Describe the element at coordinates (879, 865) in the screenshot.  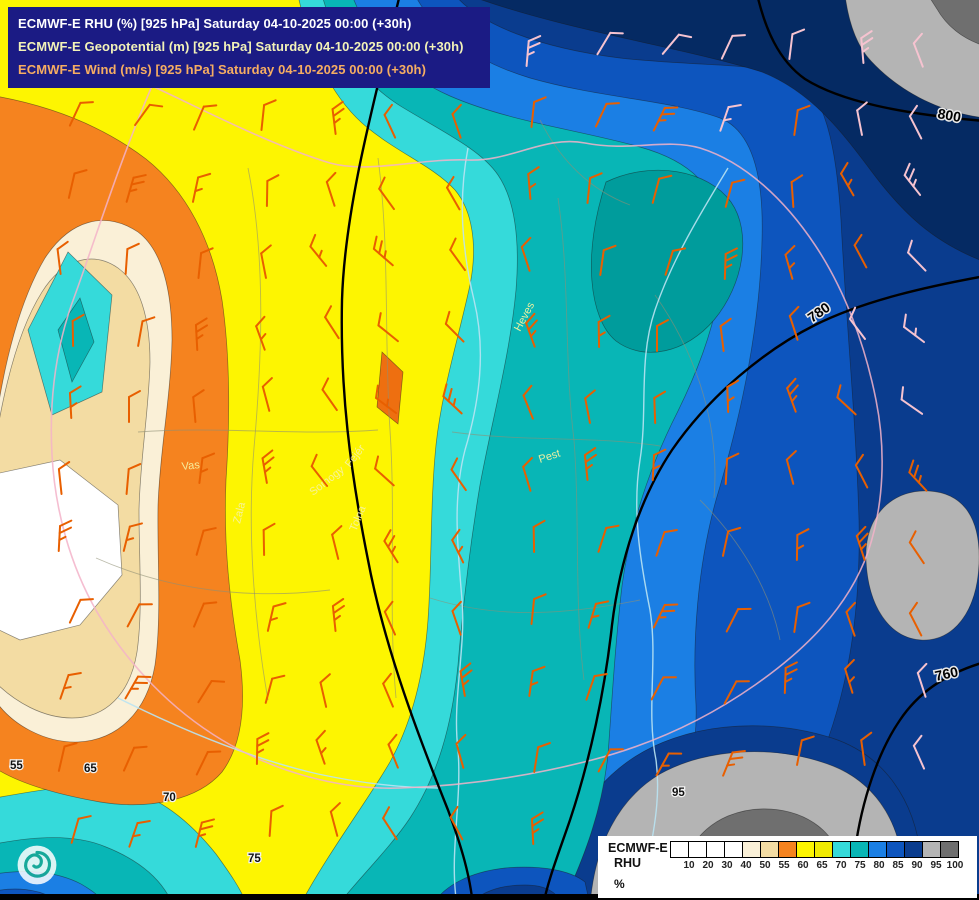
I see `legend-tick: 80` at that location.